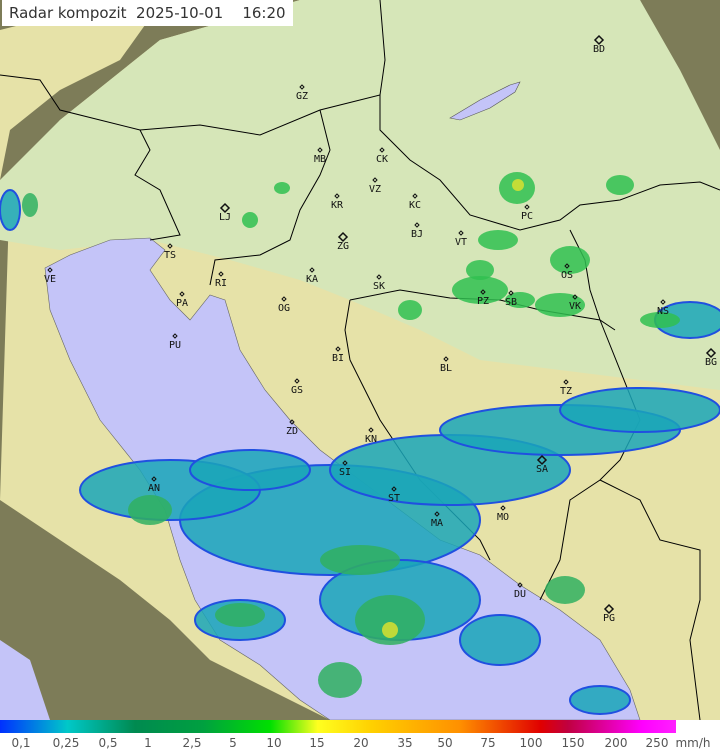  I want to click on city-zd: ZD, so click(292, 428).